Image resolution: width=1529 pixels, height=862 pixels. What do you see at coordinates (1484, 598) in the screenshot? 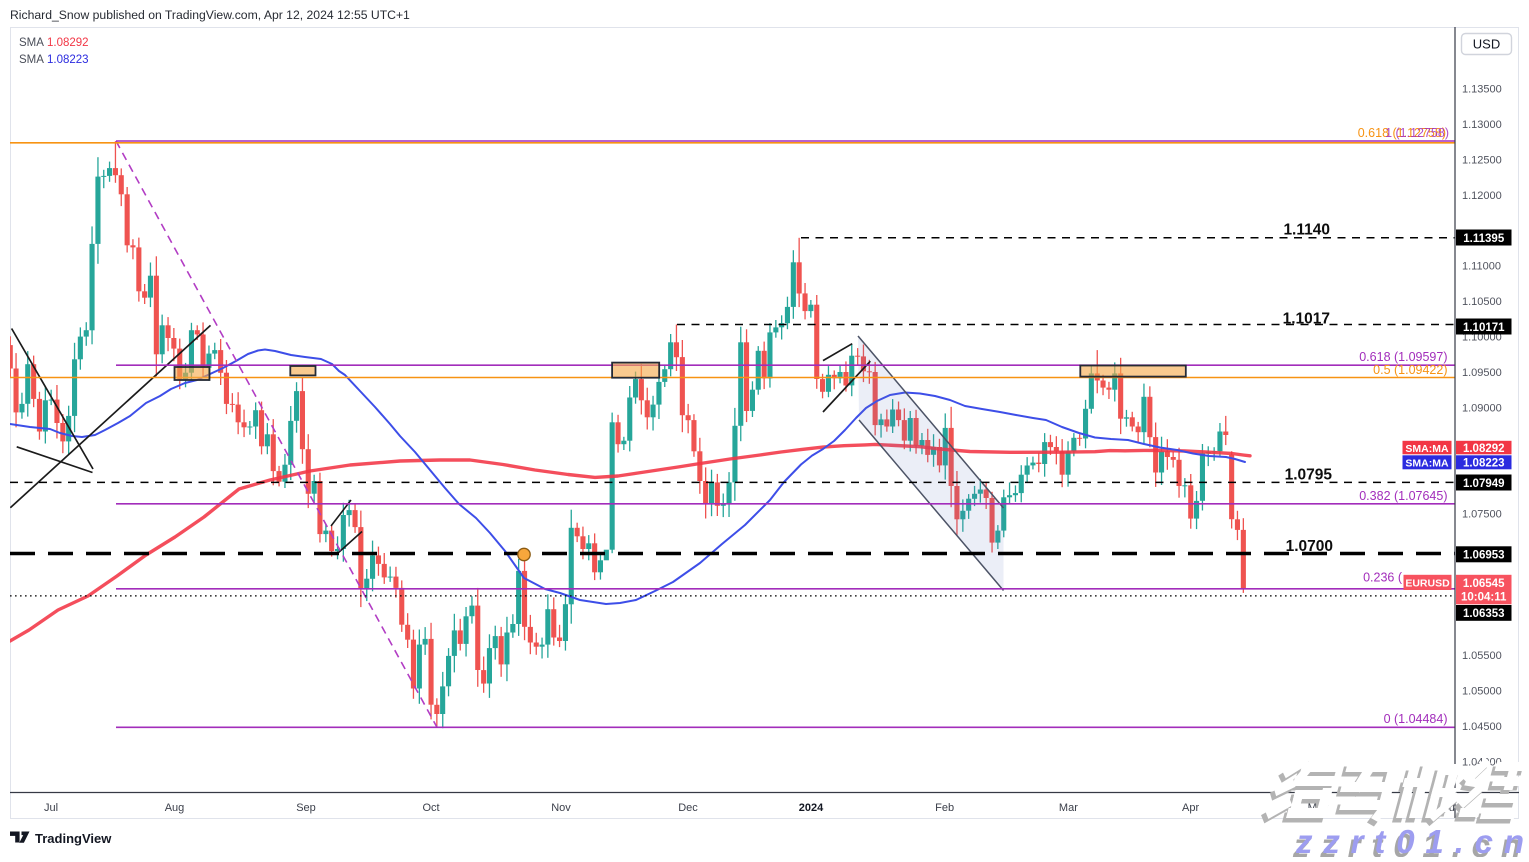
I see `svg-text: 10:04:11` at bounding box center [1484, 598].